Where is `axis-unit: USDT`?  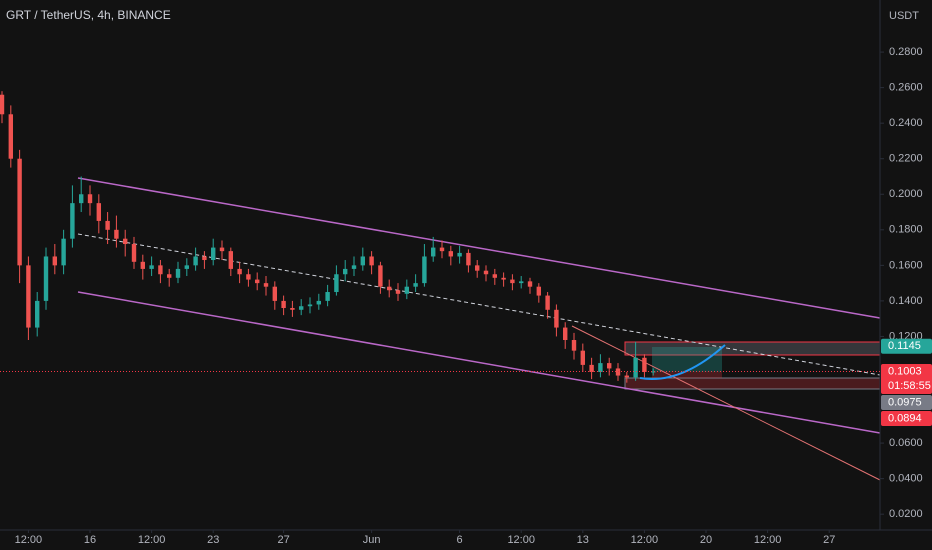 axis-unit: USDT is located at coordinates (904, 16).